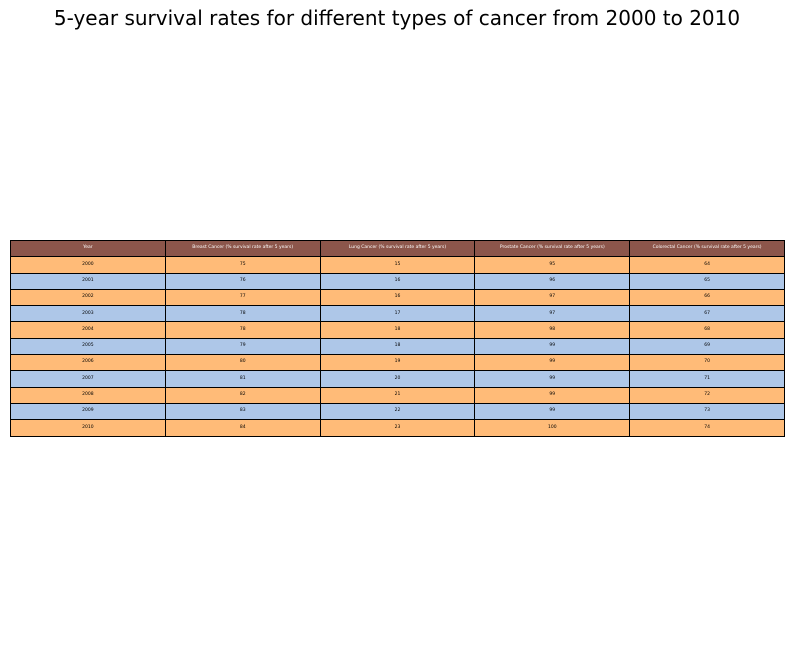  What do you see at coordinates (707, 265) in the screenshot?
I see `table-cell: 64` at bounding box center [707, 265].